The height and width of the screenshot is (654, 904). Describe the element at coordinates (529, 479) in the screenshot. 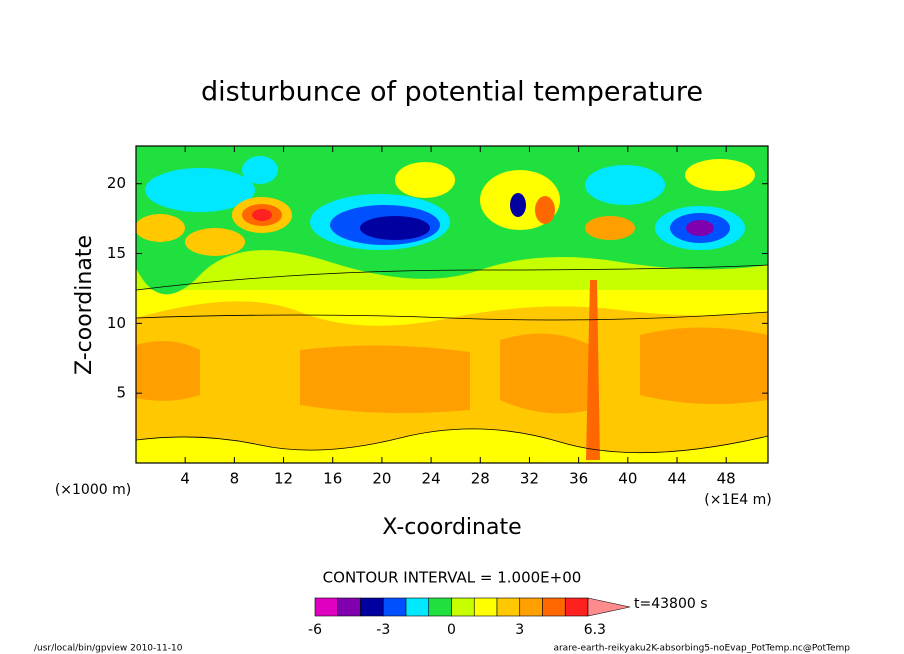

I see `x-tick-label: 32` at that location.